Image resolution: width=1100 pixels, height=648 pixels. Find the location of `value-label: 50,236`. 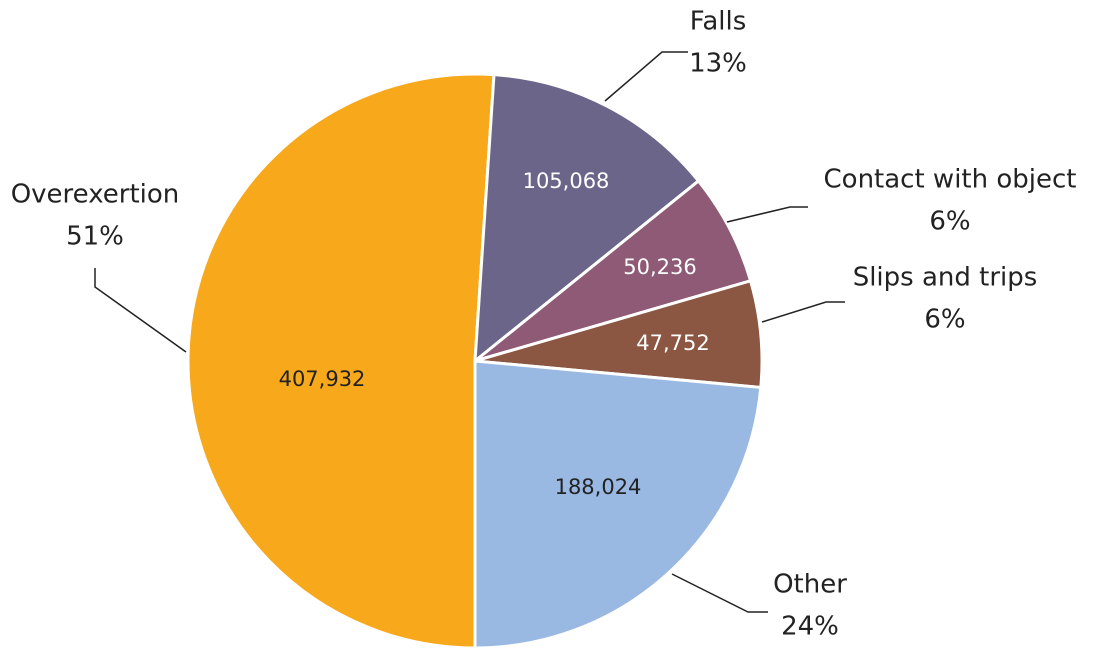

value-label: 50,236 is located at coordinates (659, 267).